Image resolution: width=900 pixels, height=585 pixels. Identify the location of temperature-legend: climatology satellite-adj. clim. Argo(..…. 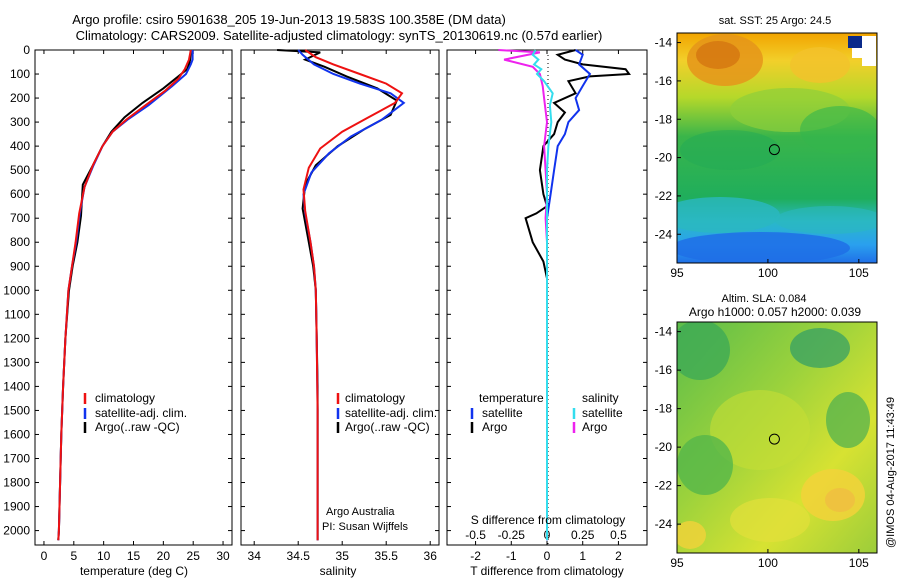
(135, 412).